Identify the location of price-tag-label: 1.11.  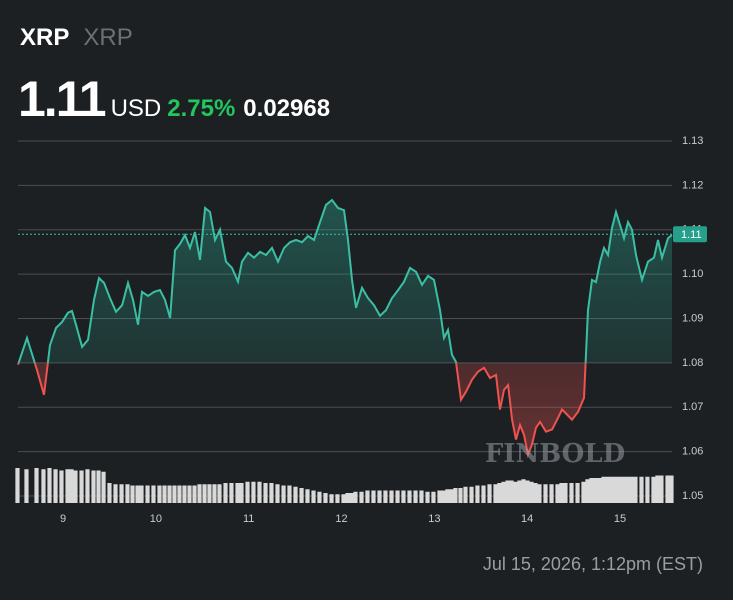
(691, 235).